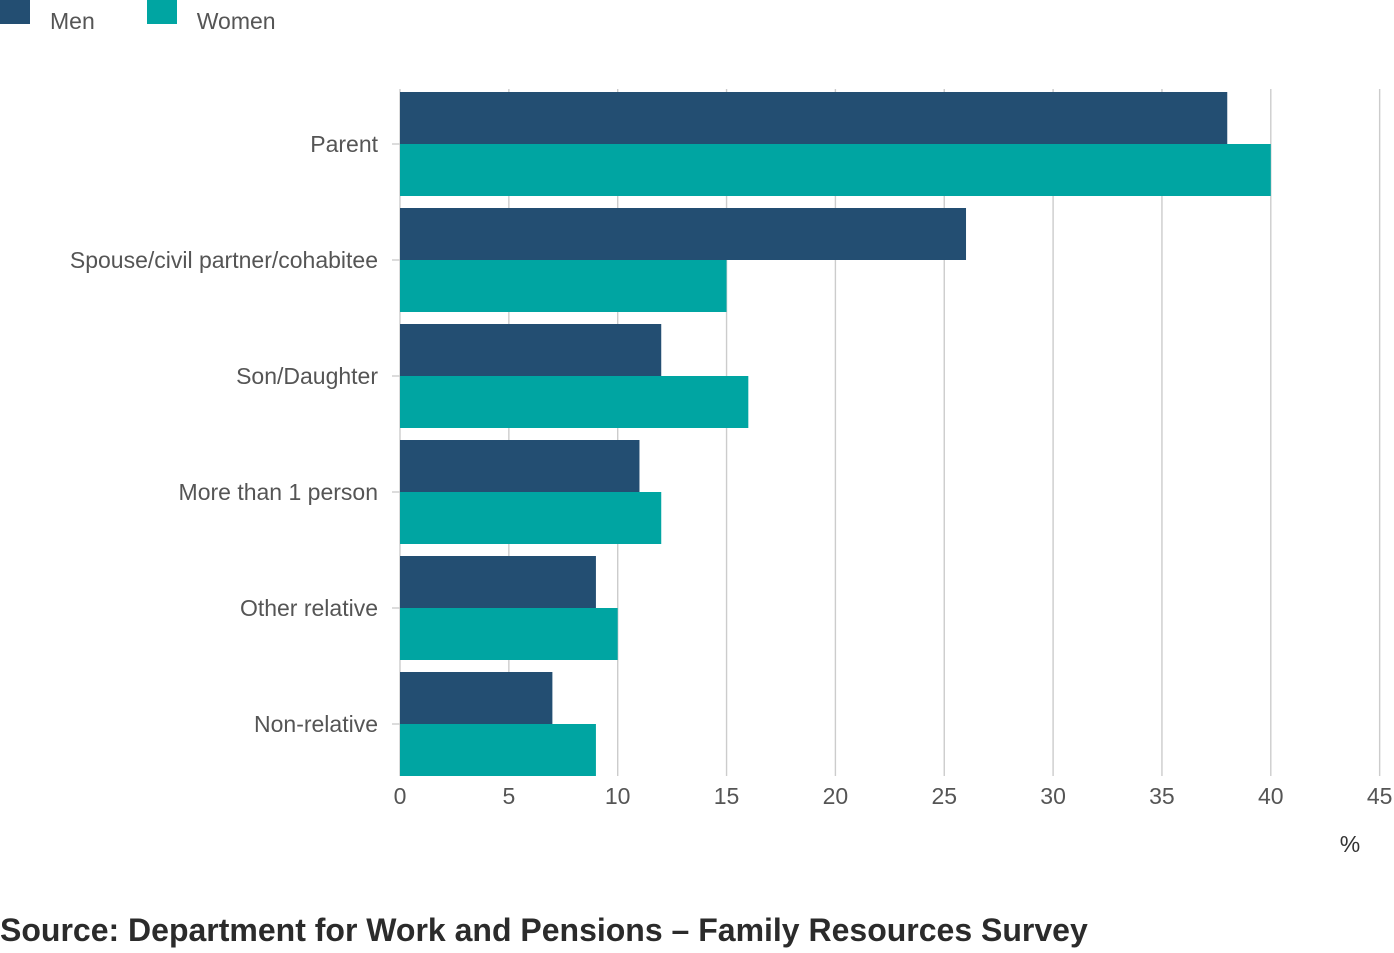 Image resolution: width=1394 pixels, height=953 pixels. Describe the element at coordinates (836, 796) in the screenshot. I see `x-tick-label: 20` at that location.